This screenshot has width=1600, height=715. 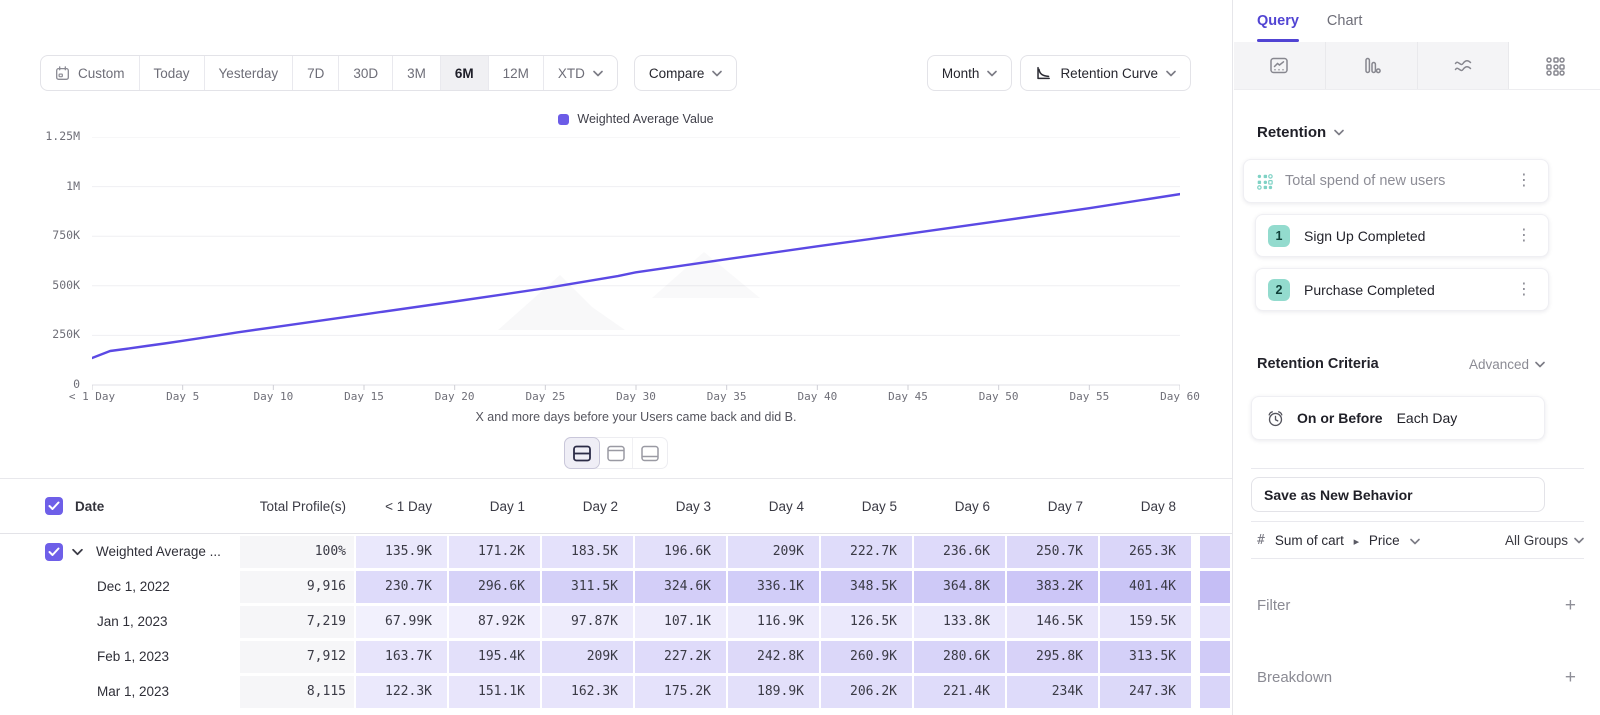 What do you see at coordinates (1278, 21) in the screenshot?
I see `tab-query: Query` at bounding box center [1278, 21].